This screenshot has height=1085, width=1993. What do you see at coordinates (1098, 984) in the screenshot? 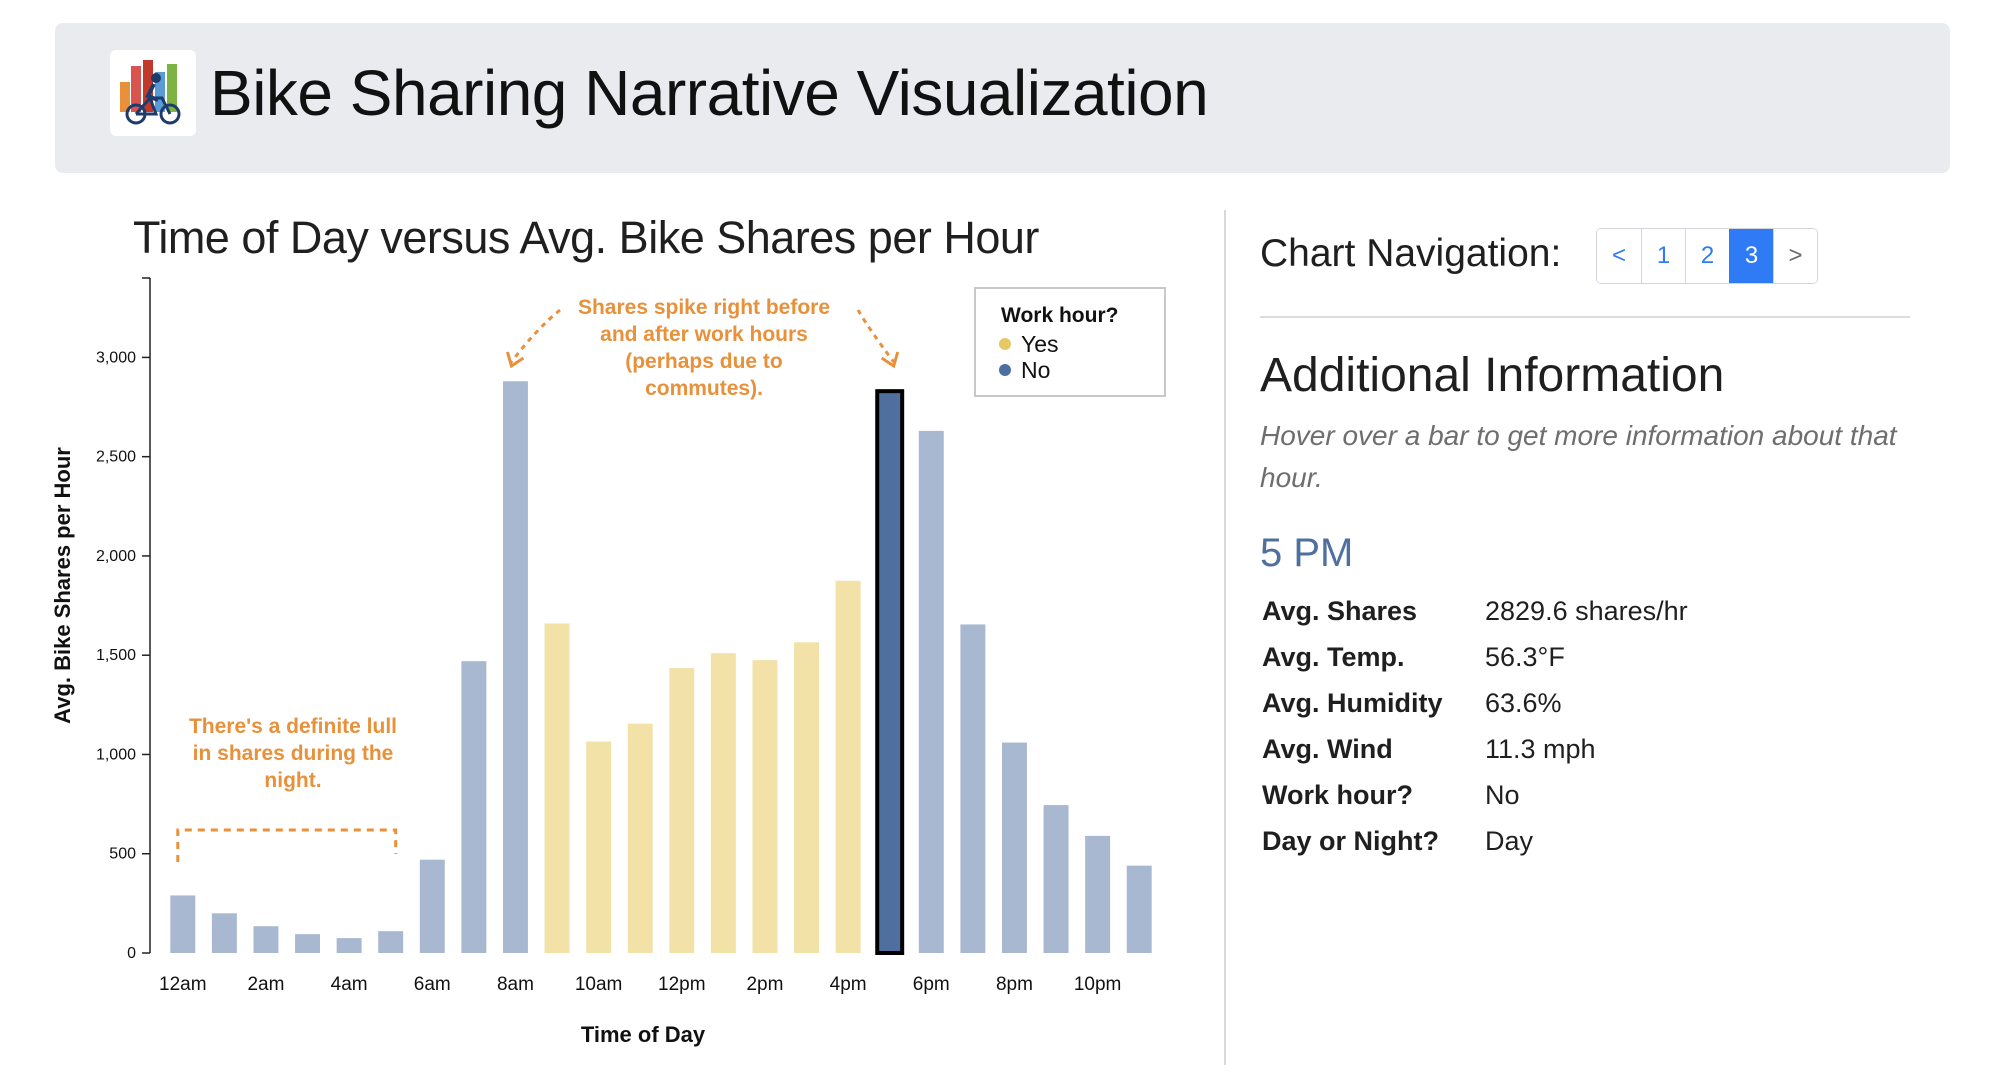
I see `x-tick-label: 10pm` at bounding box center [1098, 984].